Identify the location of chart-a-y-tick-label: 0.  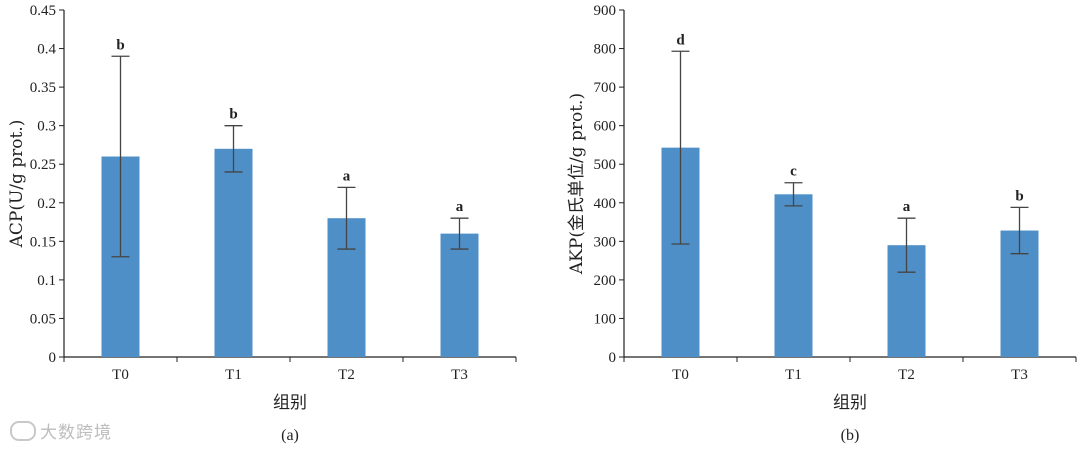
(53, 358).